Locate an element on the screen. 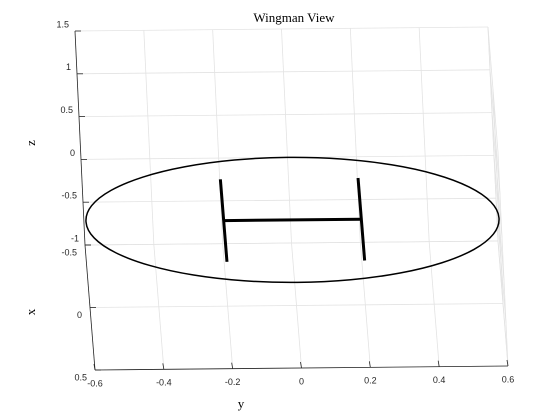 This screenshot has width=560, height=420. y-tick-label: -0.2 is located at coordinates (233, 382).